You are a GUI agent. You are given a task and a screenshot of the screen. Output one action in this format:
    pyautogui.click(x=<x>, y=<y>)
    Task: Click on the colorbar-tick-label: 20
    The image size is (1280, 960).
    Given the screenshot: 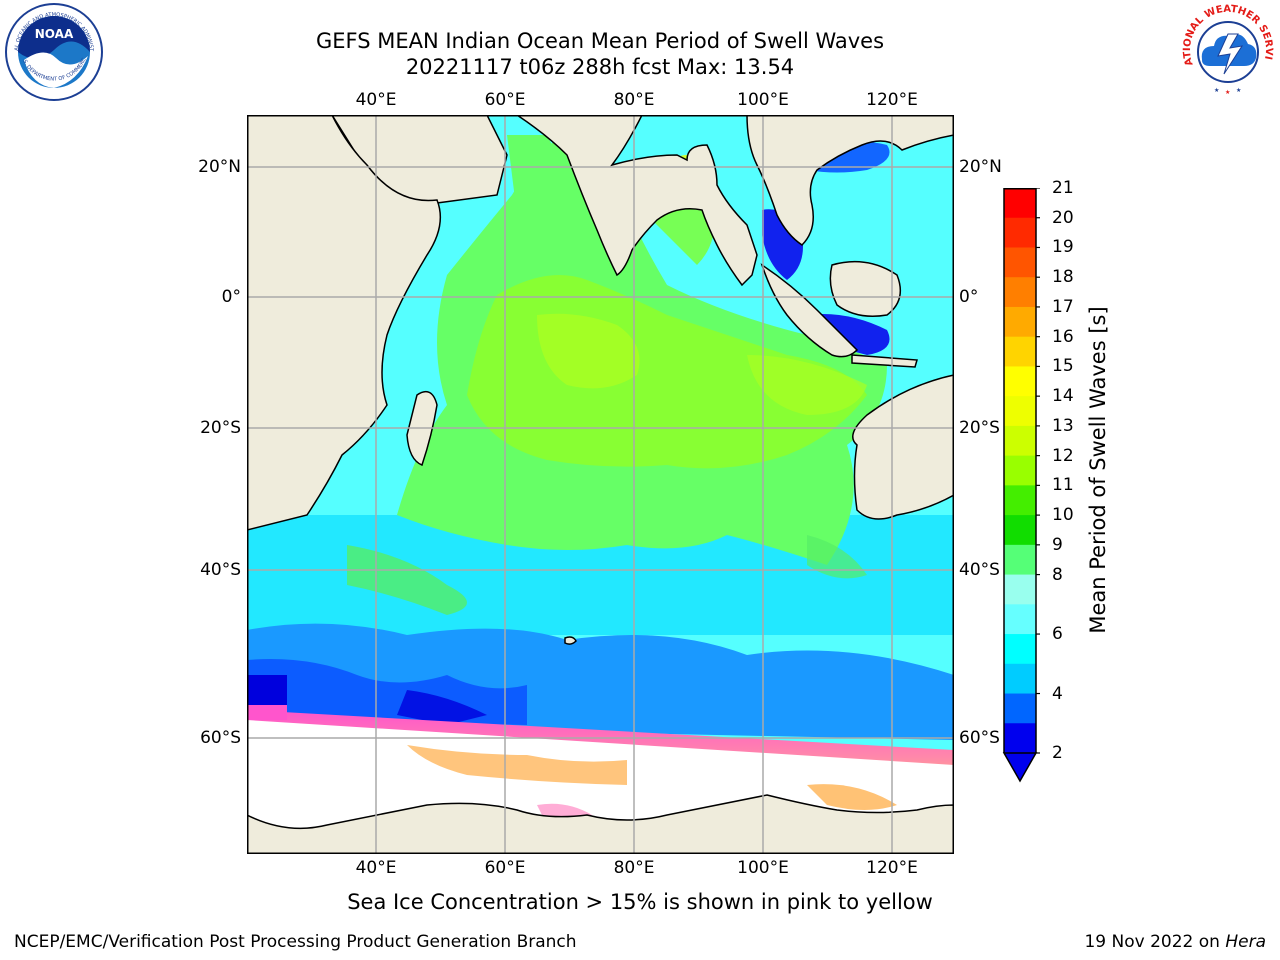 What is the action you would take?
    pyautogui.click(x=1063, y=217)
    